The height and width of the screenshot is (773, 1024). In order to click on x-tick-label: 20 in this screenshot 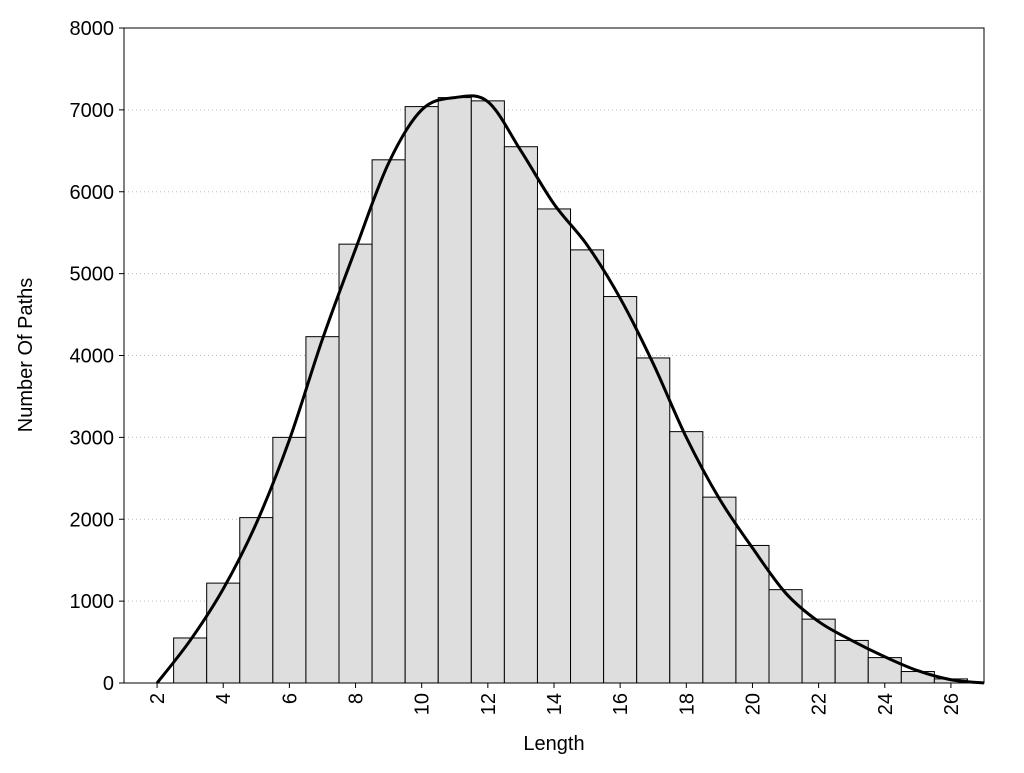, I will do `click(753, 704)`.